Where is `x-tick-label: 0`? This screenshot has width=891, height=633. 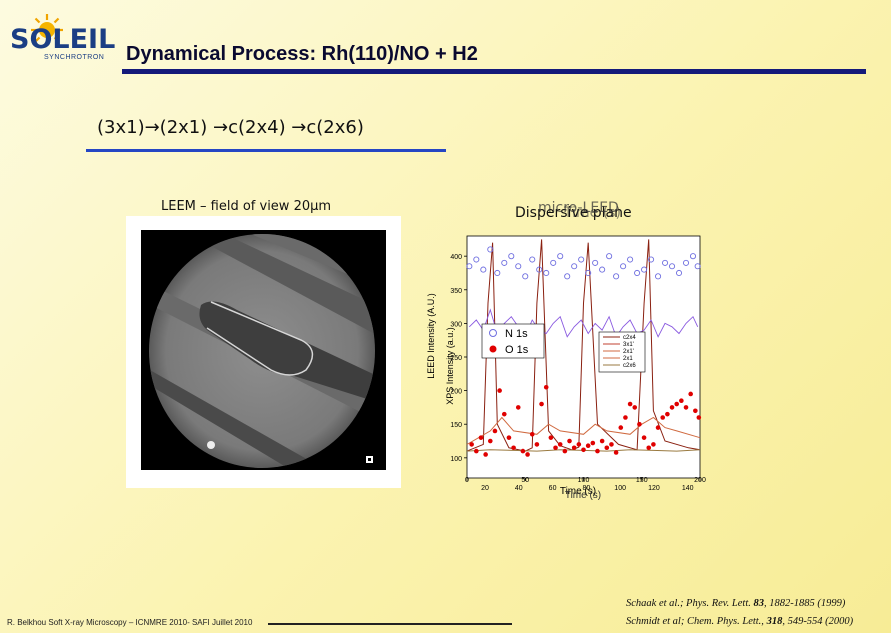 x-tick-label: 0 is located at coordinates (467, 480).